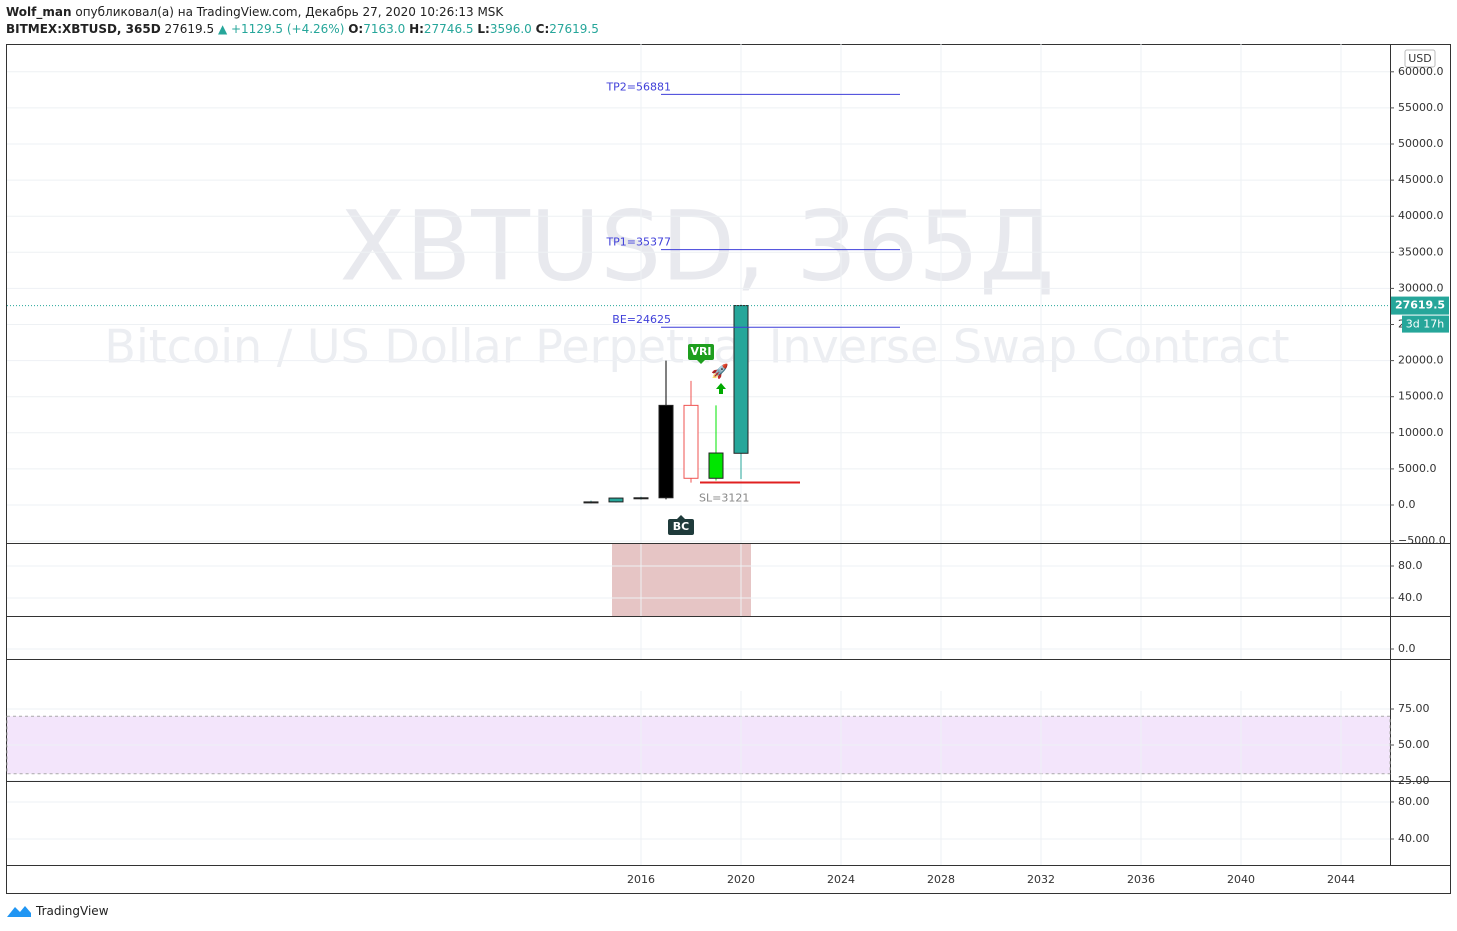  What do you see at coordinates (72, 911) in the screenshot?
I see `brand: TradingView` at bounding box center [72, 911].